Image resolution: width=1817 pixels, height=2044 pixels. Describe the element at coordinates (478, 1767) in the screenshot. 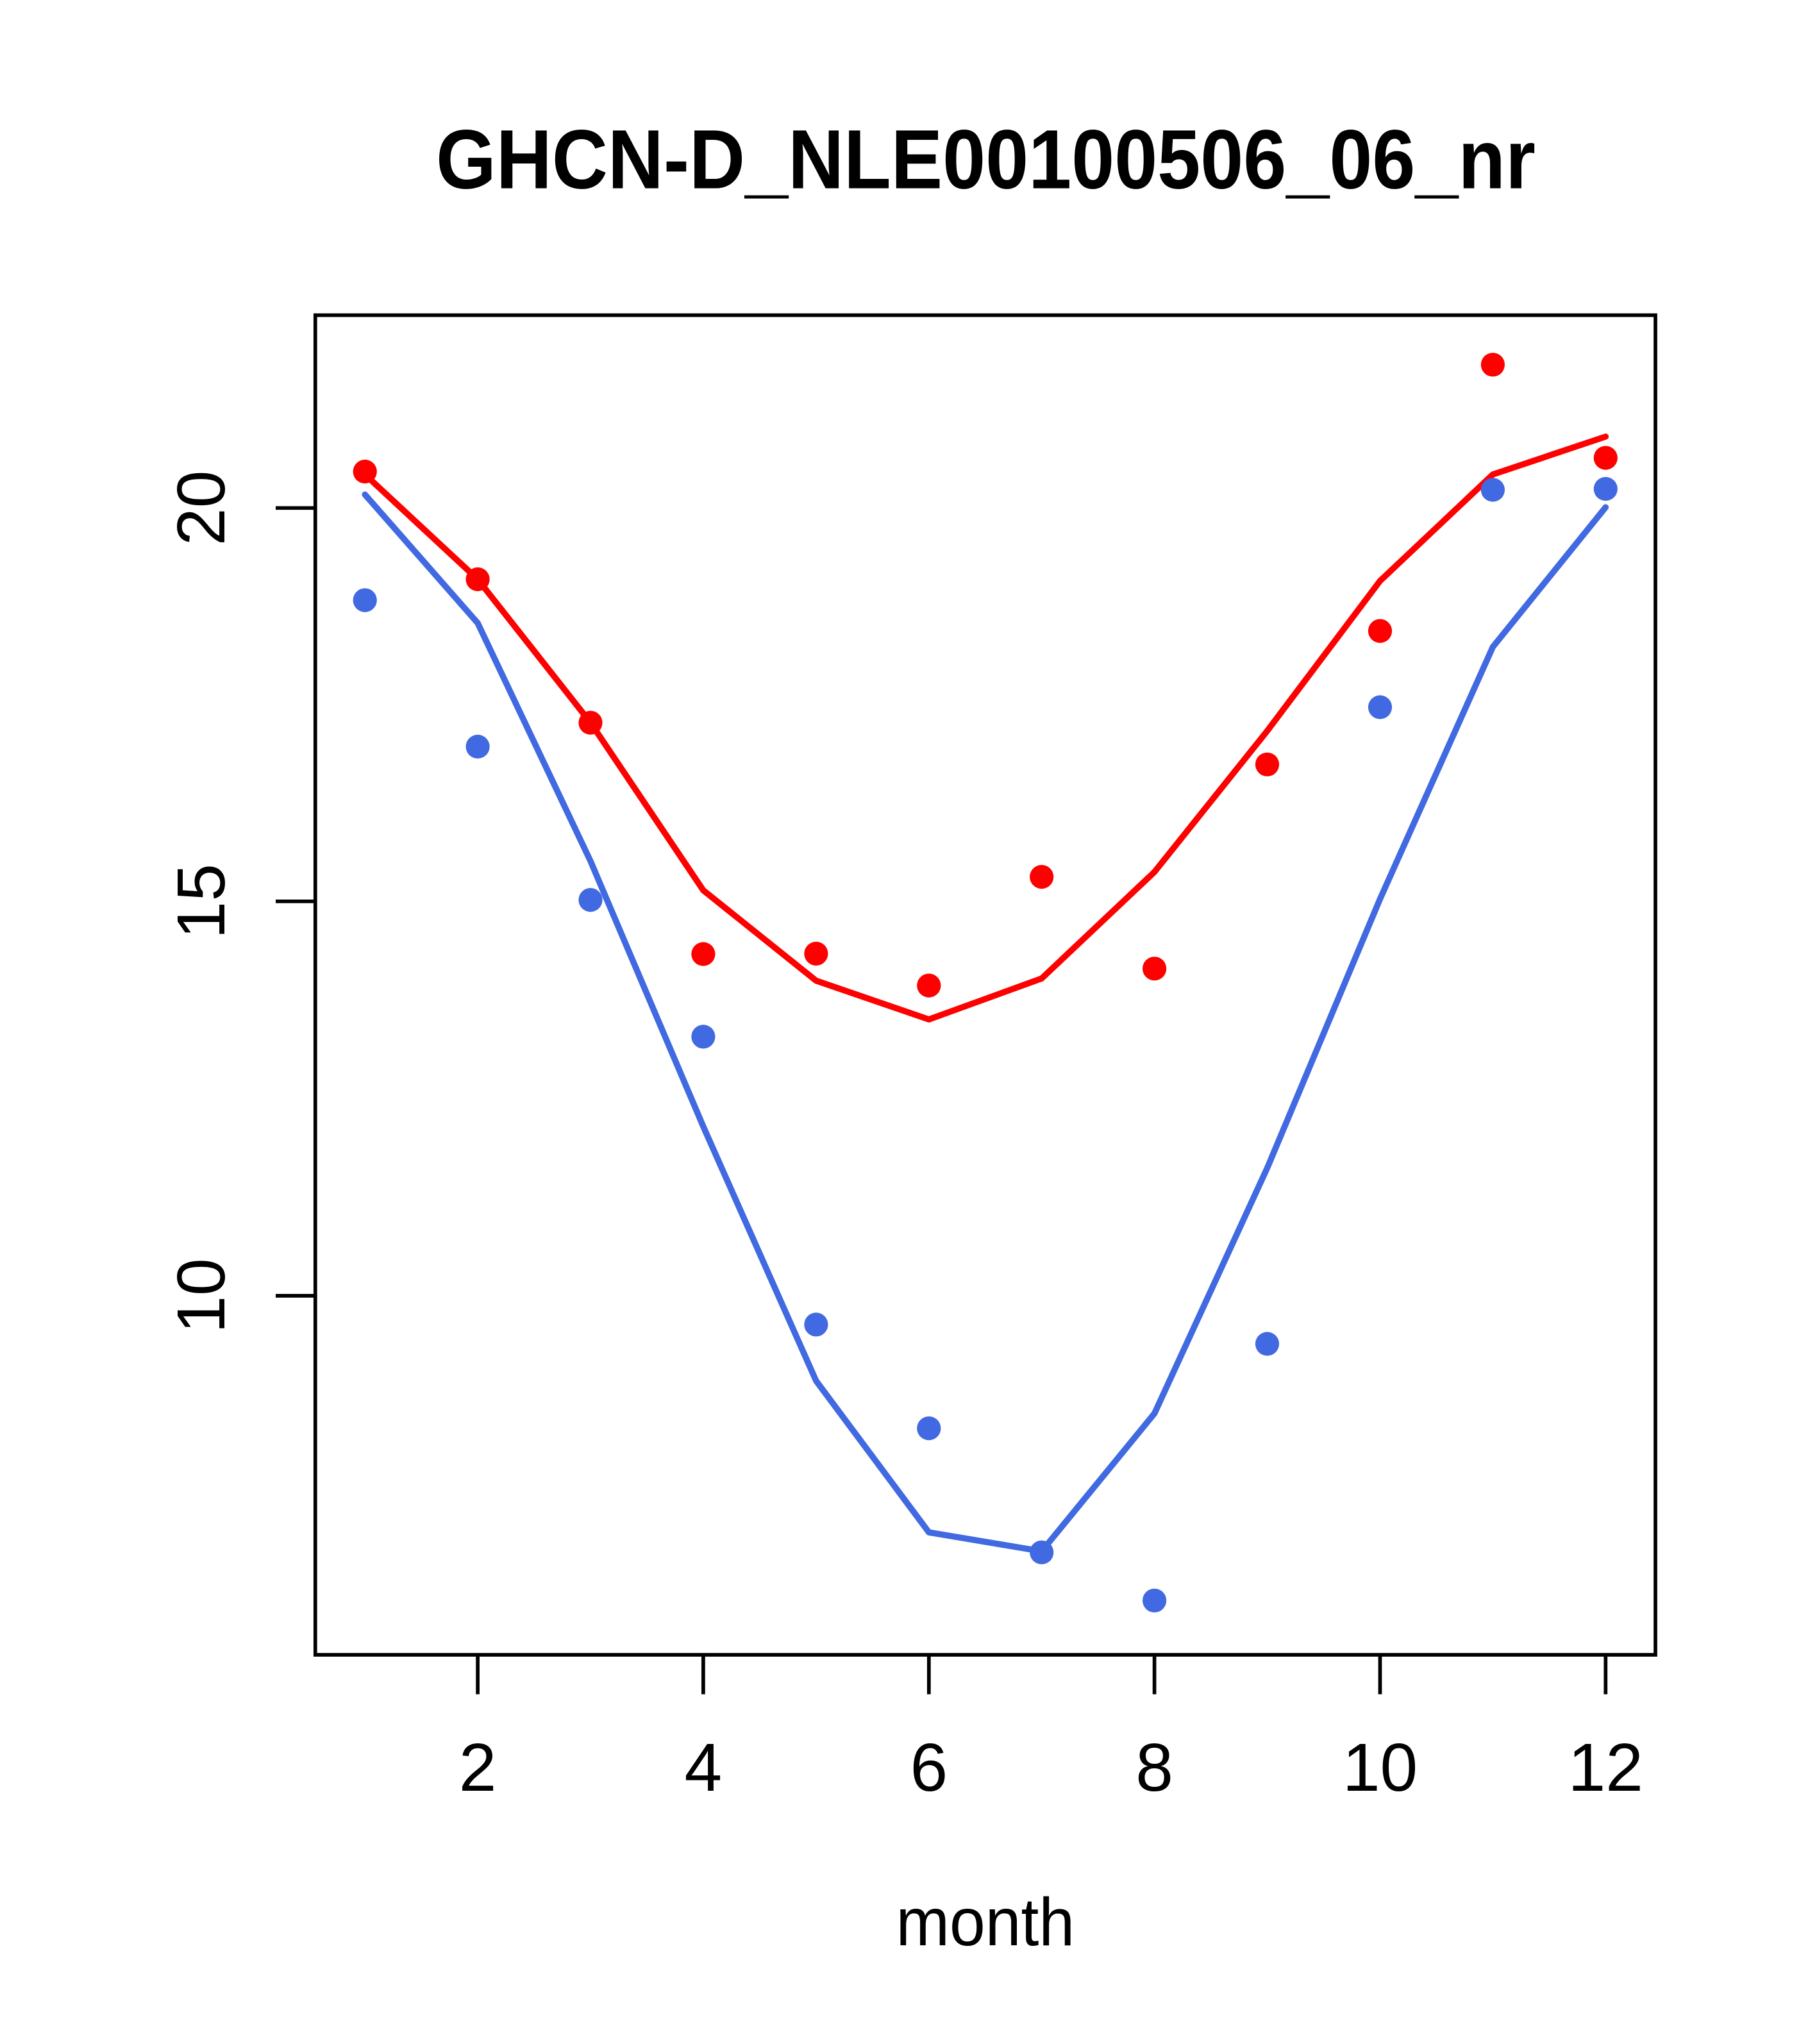

I see `svg-text: 2` at that location.